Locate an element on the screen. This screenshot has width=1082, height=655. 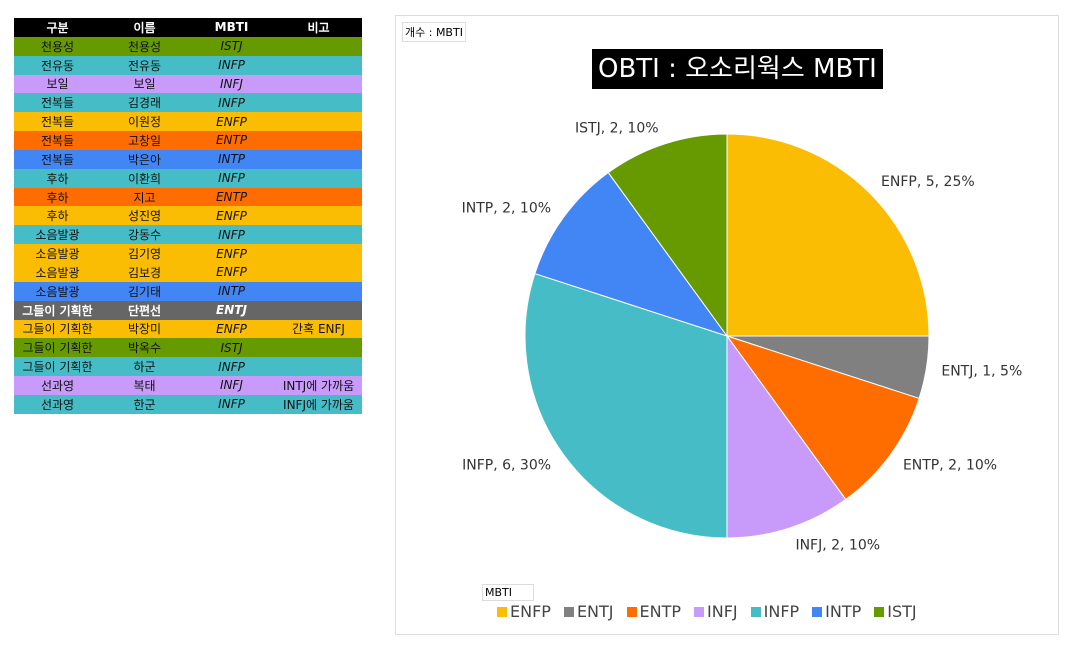
legend-item: INTP is located at coordinates (836, 611).